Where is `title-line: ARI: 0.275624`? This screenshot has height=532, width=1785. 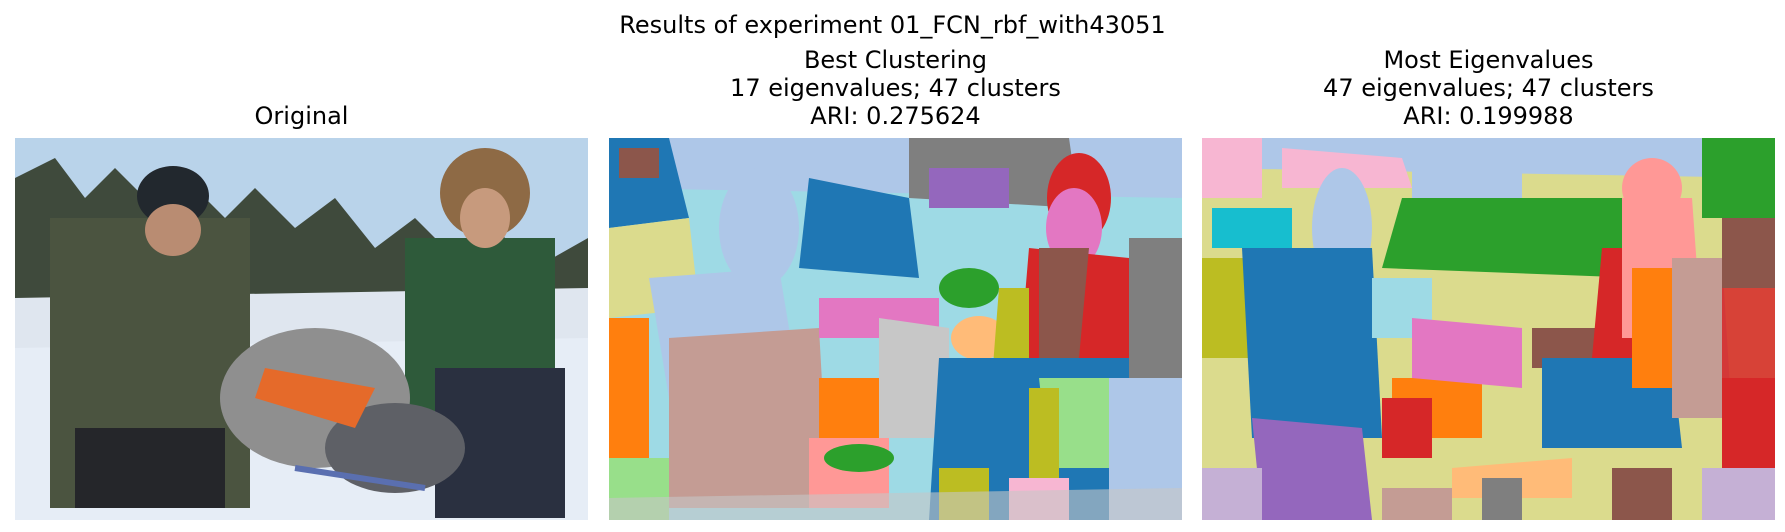
title-line: ARI: 0.275624 is located at coordinates (895, 116).